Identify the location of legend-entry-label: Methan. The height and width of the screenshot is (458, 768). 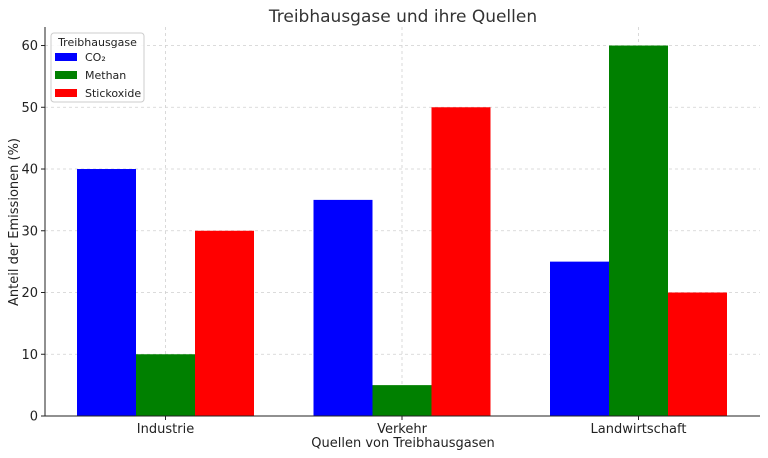
(105, 75).